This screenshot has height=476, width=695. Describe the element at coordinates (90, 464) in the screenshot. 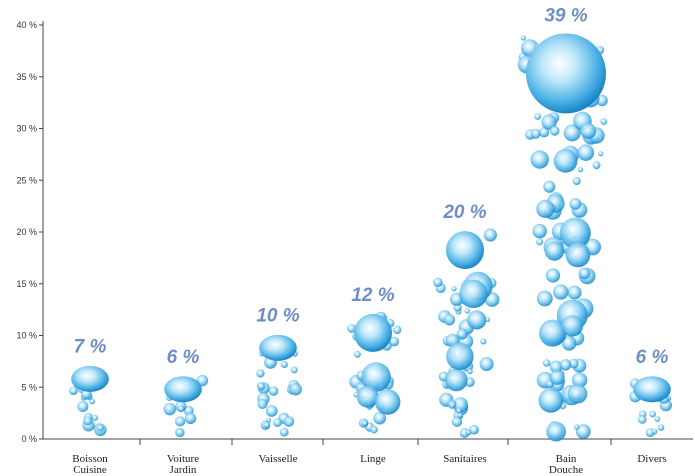

I see `x-tick-label: Boisson Cuisine` at that location.